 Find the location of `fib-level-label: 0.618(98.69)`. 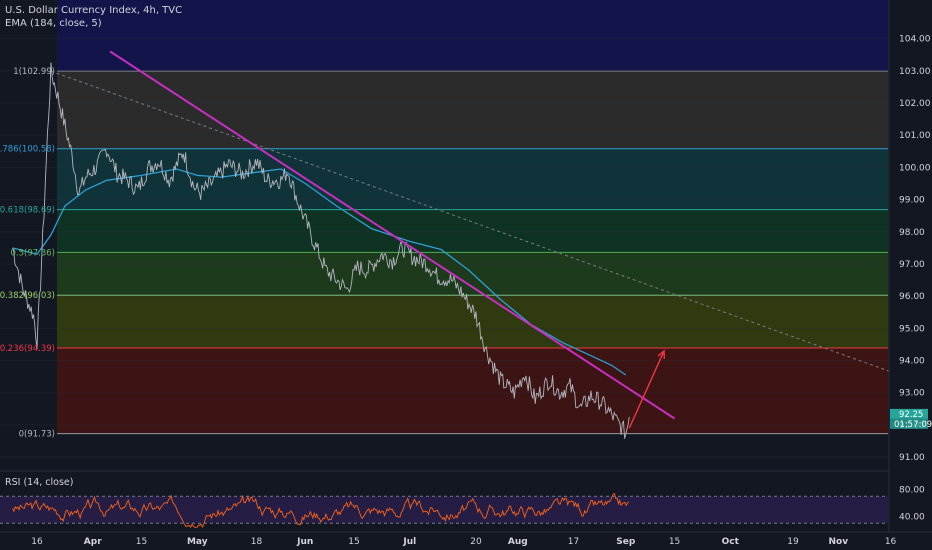

fib-level-label: 0.618(98.69) is located at coordinates (27, 211).